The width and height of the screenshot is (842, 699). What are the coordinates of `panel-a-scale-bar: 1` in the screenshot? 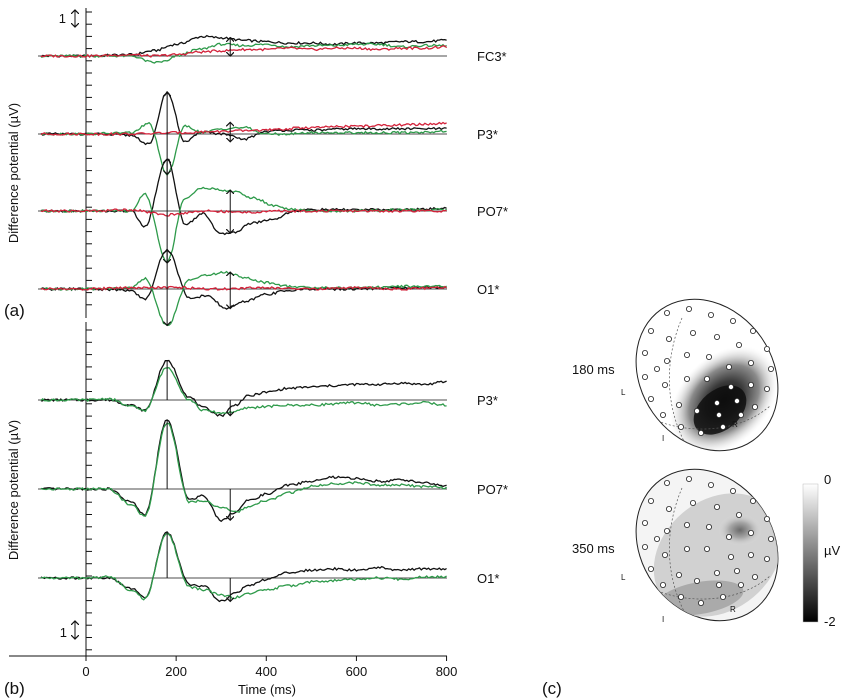 It's located at (67, 18).